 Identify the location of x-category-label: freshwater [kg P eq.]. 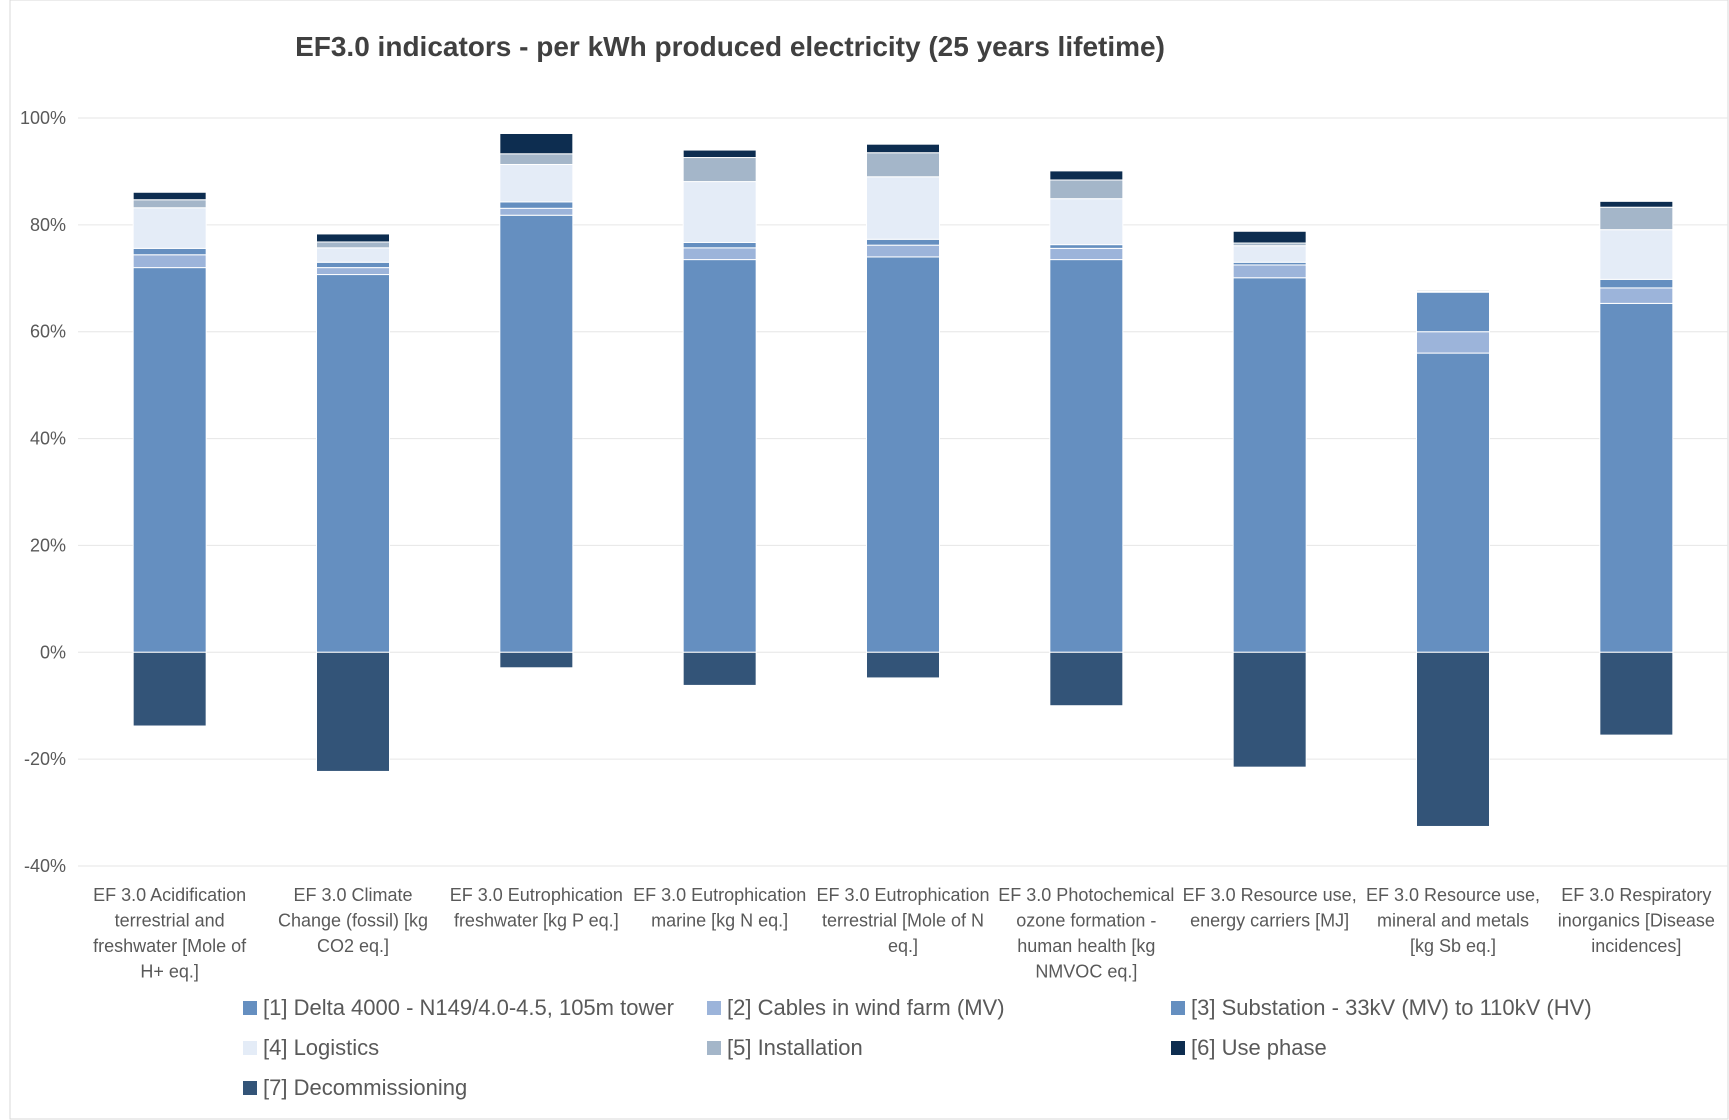
(536, 921).